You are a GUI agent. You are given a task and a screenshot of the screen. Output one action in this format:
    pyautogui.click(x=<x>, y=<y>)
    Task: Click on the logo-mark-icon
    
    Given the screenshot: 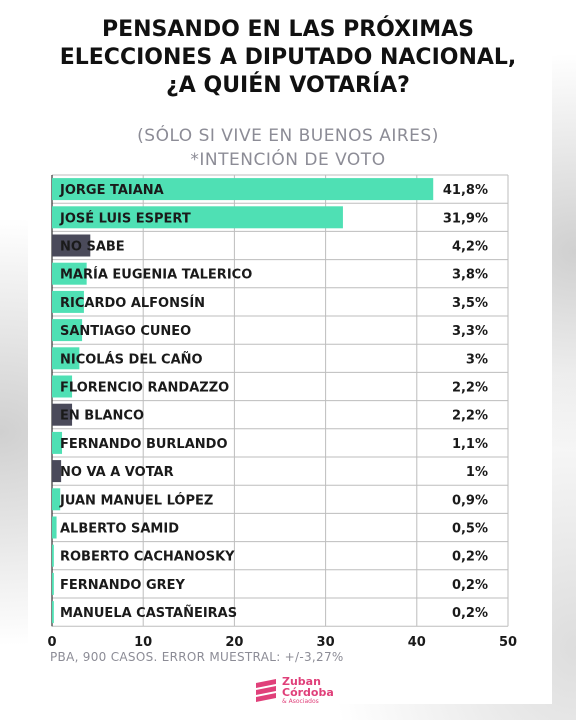 What is the action you would take?
    pyautogui.click(x=266, y=690)
    